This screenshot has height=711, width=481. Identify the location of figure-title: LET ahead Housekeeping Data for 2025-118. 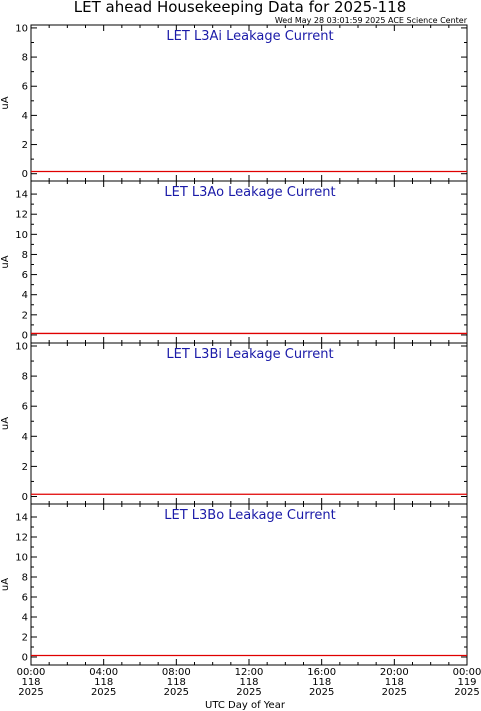
(240, 8).